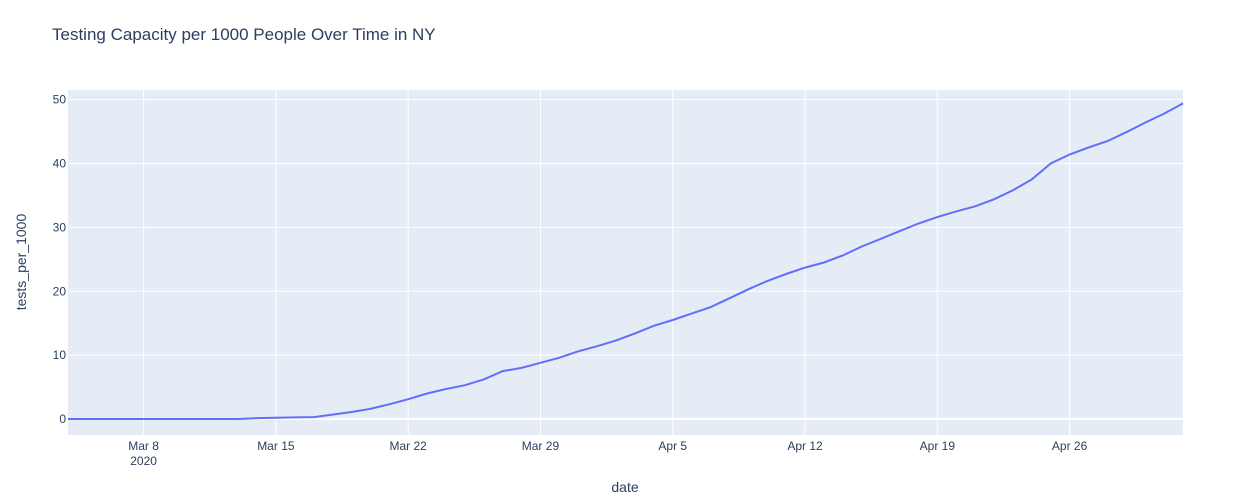 This screenshot has width=1234, height=504. What do you see at coordinates (805, 446) in the screenshot?
I see `x-tick-label: Apr 12` at bounding box center [805, 446].